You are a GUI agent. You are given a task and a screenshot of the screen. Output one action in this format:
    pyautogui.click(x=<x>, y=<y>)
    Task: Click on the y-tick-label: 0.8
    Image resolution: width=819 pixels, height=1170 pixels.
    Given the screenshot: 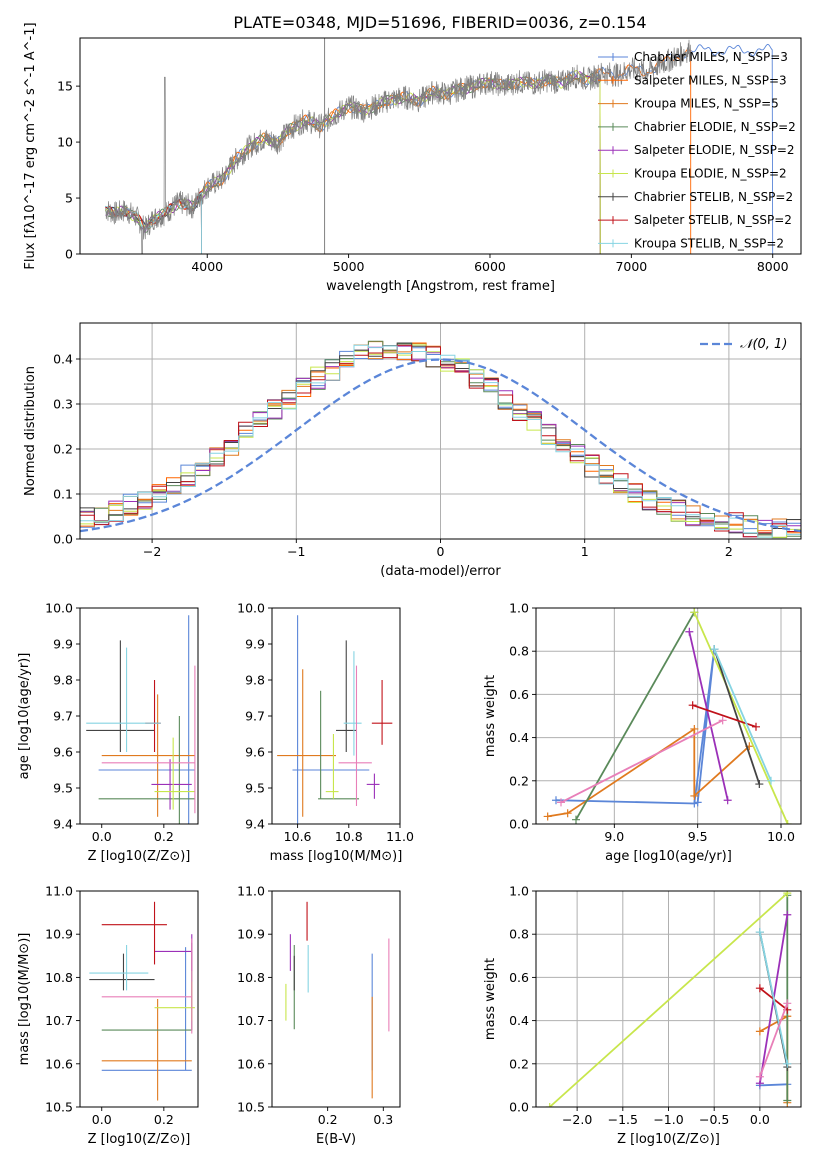 What is the action you would take?
    pyautogui.click(x=519, y=651)
    